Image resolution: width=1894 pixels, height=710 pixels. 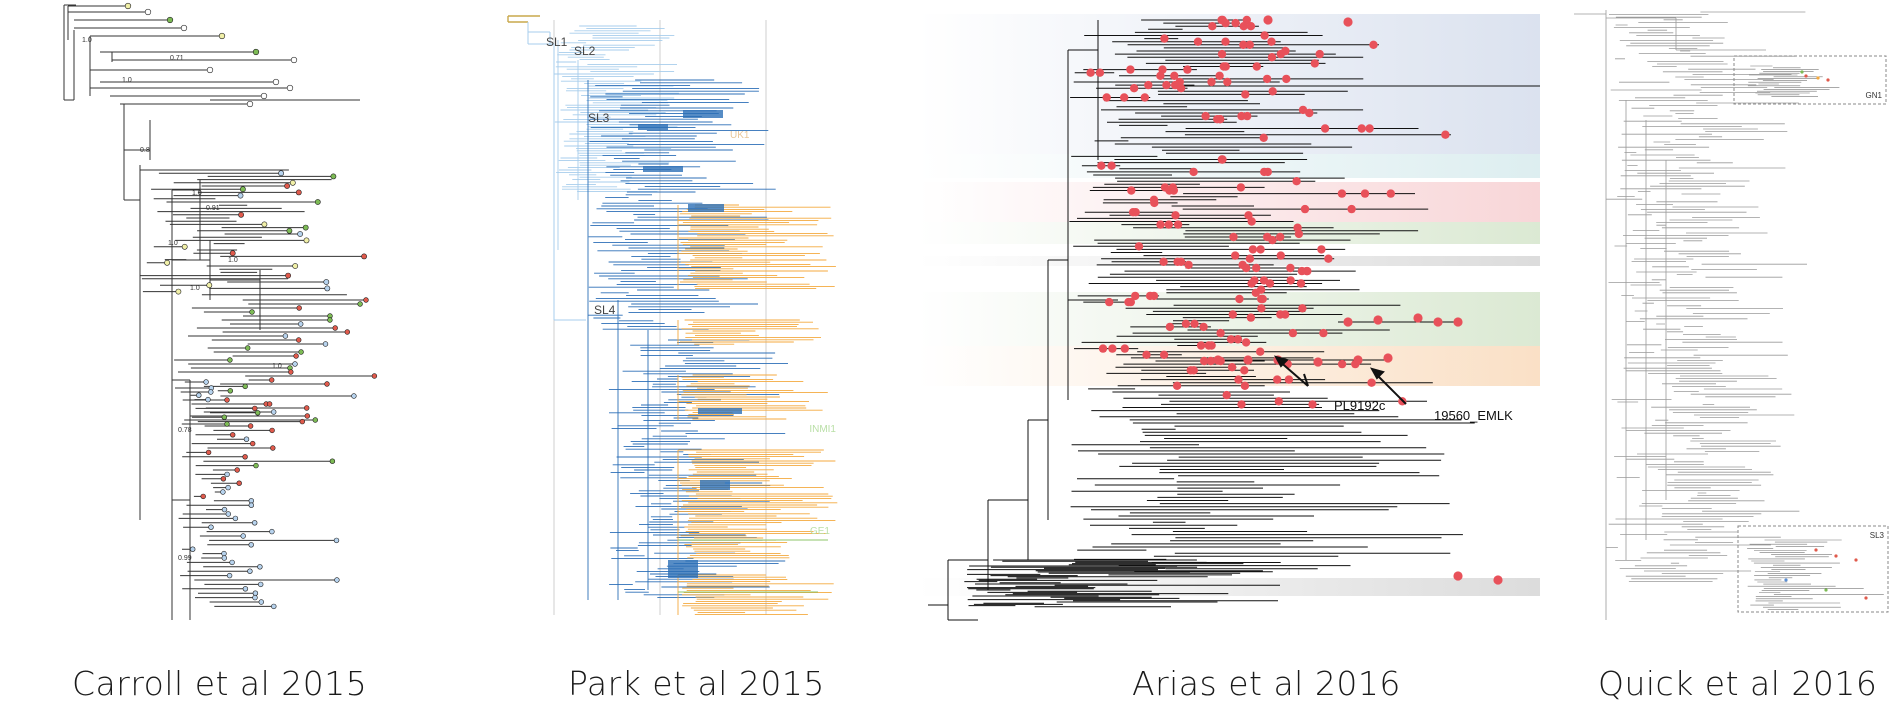 What do you see at coordinates (1266, 683) in the screenshot?
I see `arias-caption: Arias et al 2016` at bounding box center [1266, 683].